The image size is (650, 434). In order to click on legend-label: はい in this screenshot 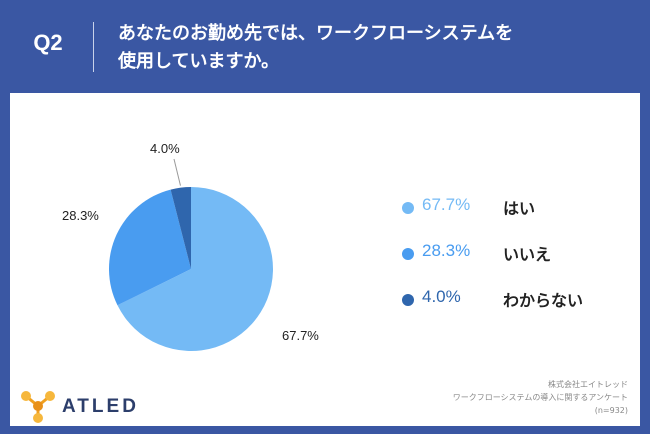, I will do `click(519, 208)`.